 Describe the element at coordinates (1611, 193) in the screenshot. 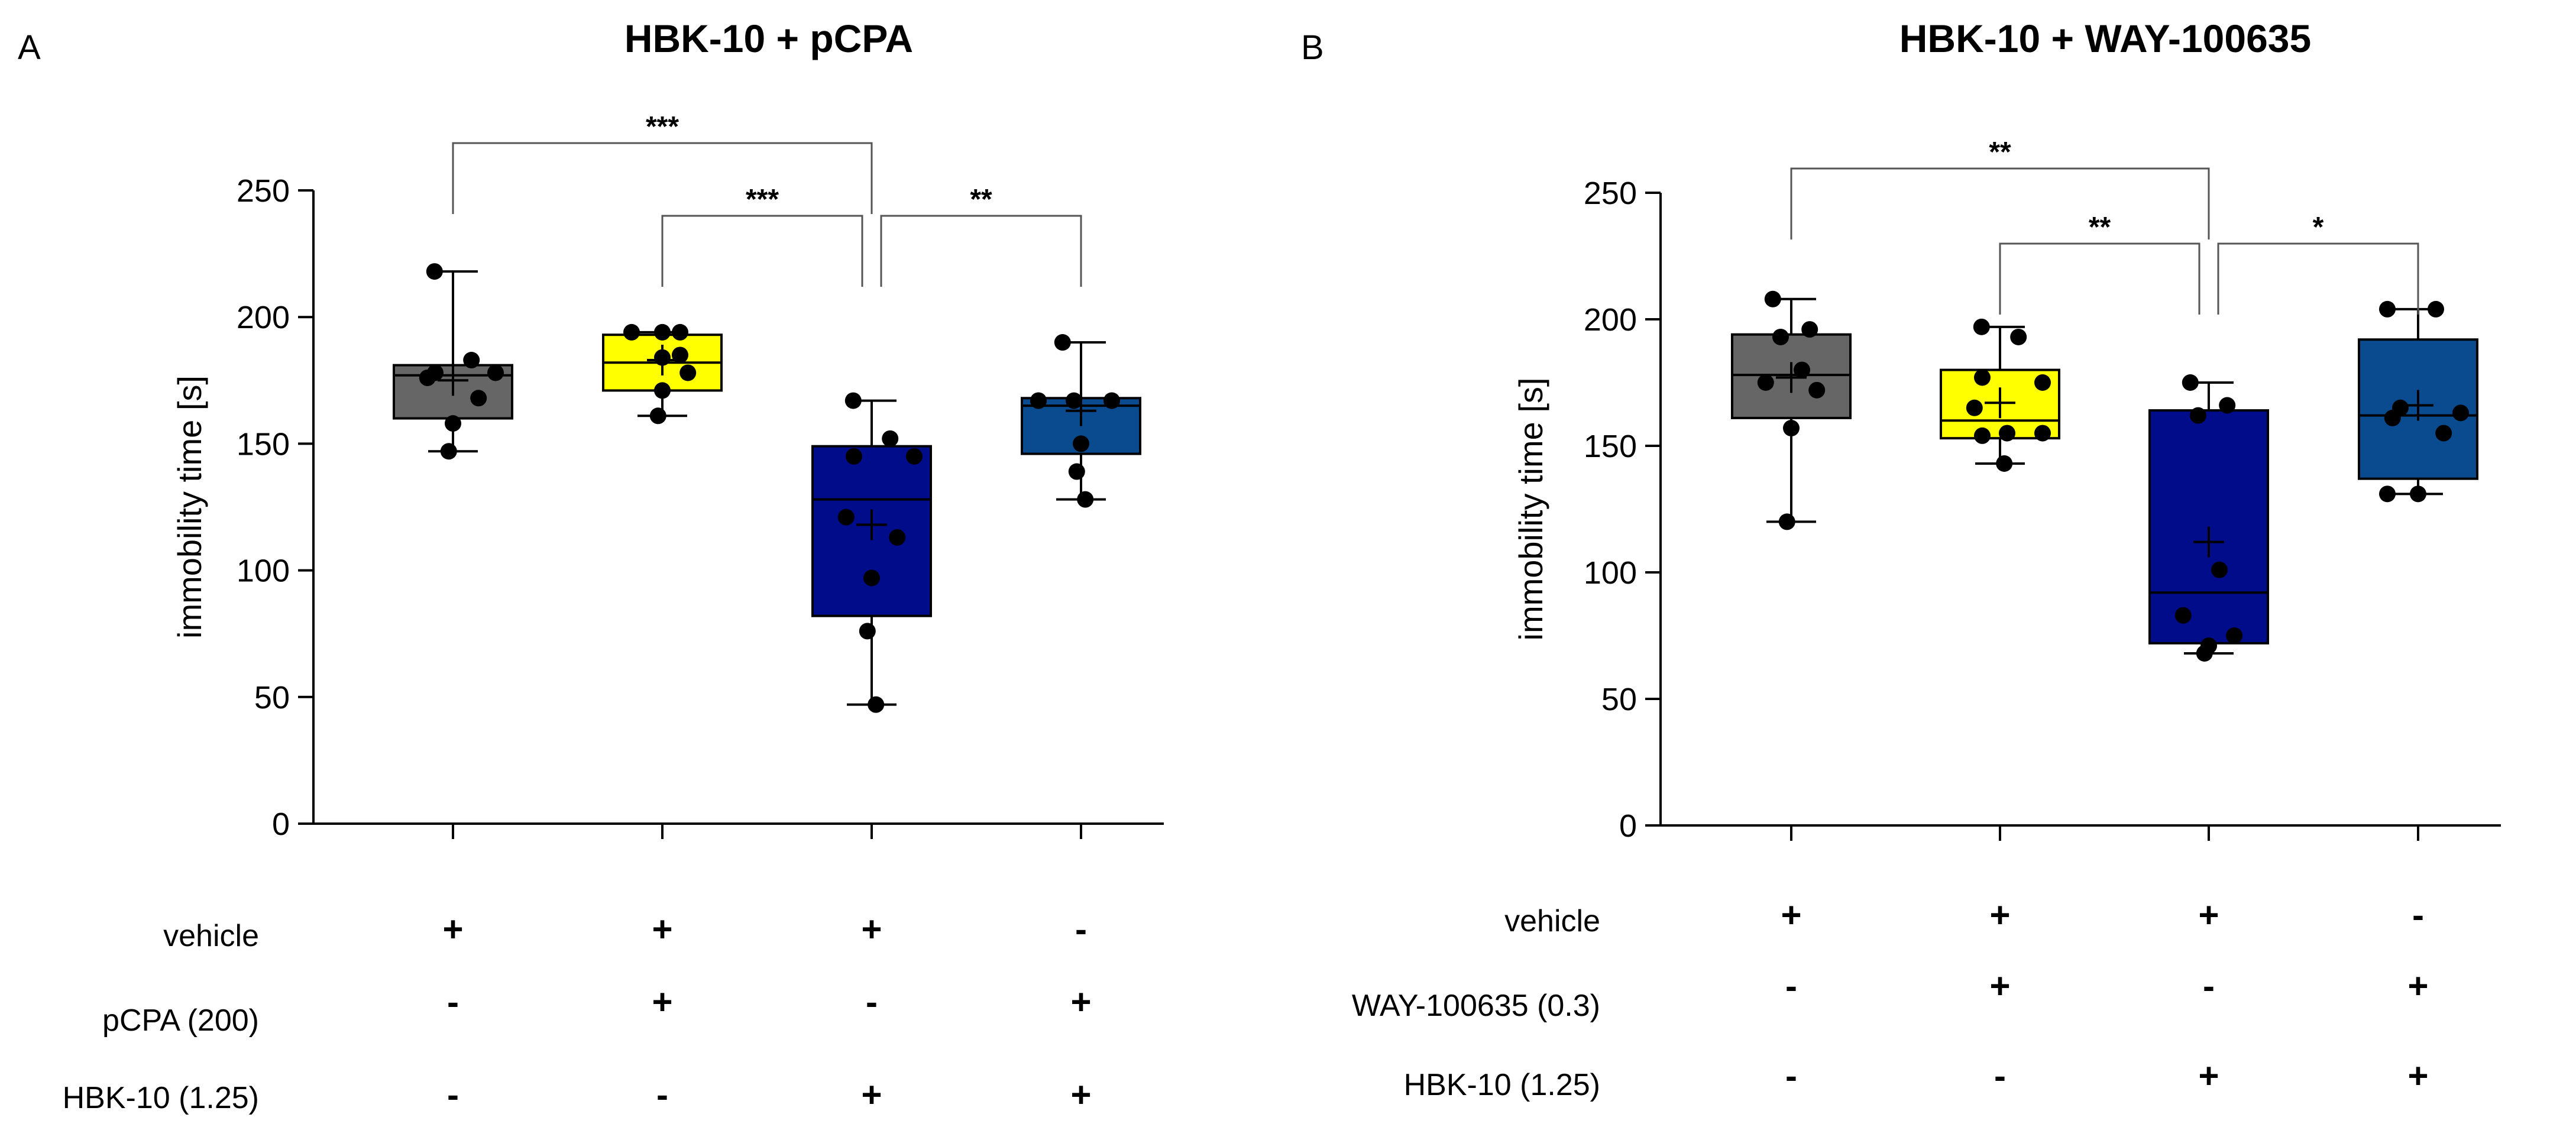

I see `y-tick-label: 250` at that location.